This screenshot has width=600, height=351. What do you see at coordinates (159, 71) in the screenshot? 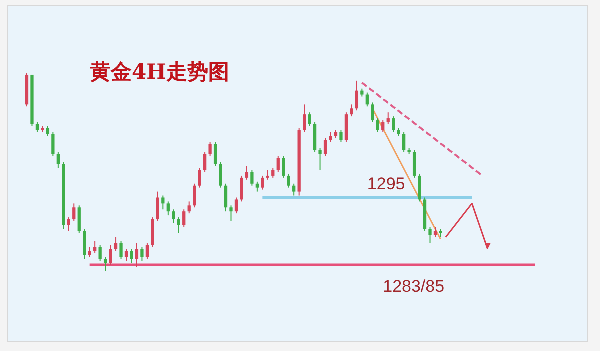
I see `chart-title: 黄金4H走势图` at bounding box center [159, 71].